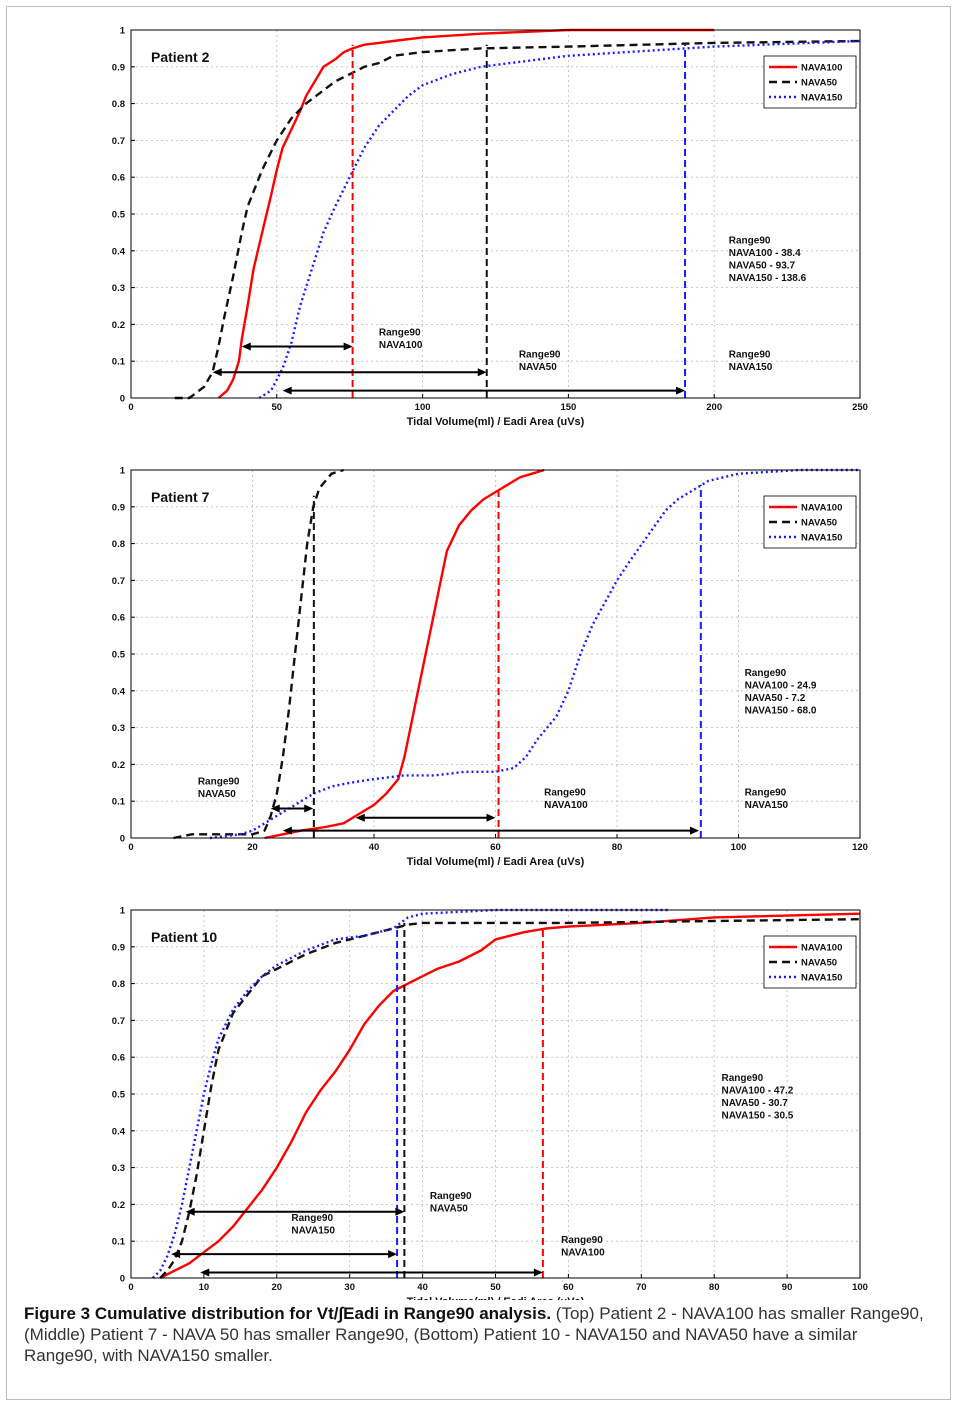  I want to click on range90-arrow-nava50, so click(295, 1211).